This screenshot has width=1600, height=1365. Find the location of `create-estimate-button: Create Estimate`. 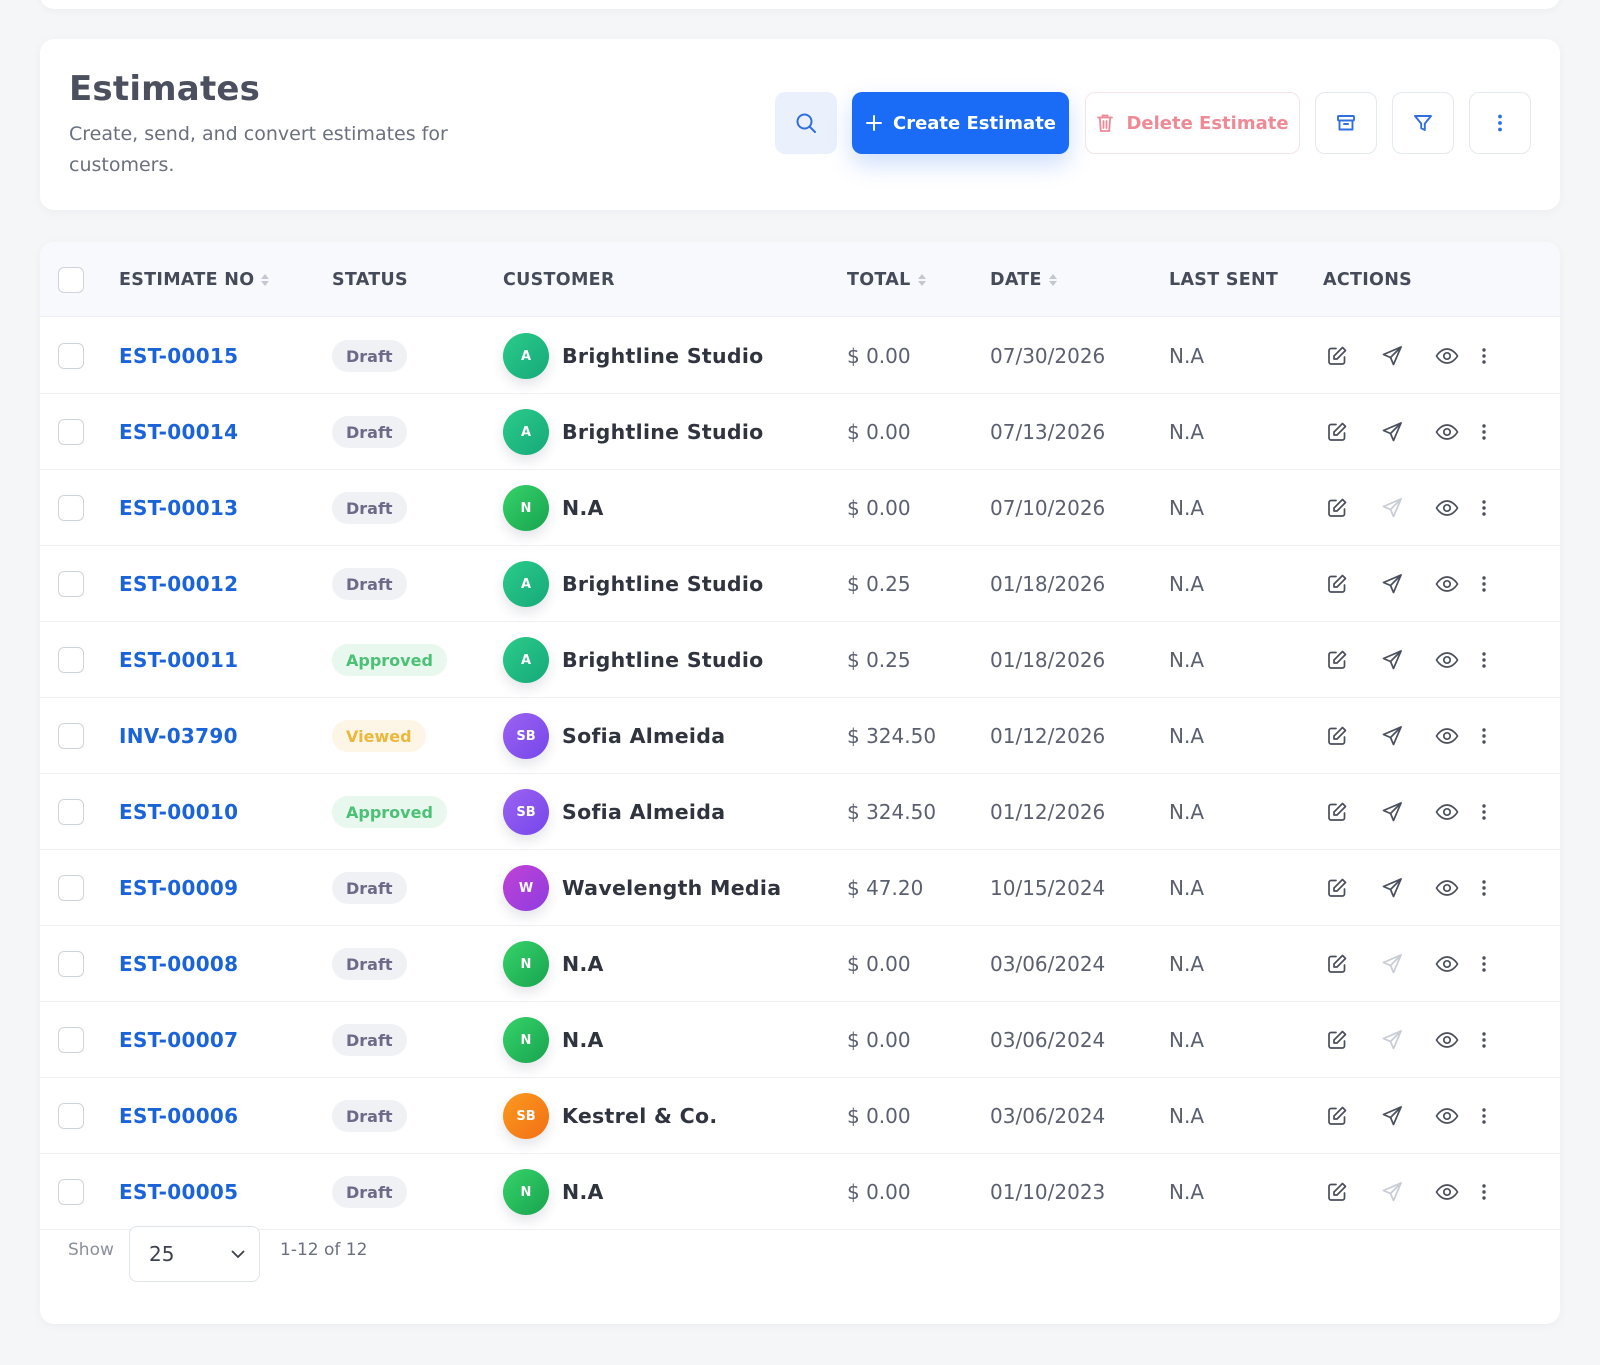

create-estimate-button: Create Estimate is located at coordinates (960, 123).